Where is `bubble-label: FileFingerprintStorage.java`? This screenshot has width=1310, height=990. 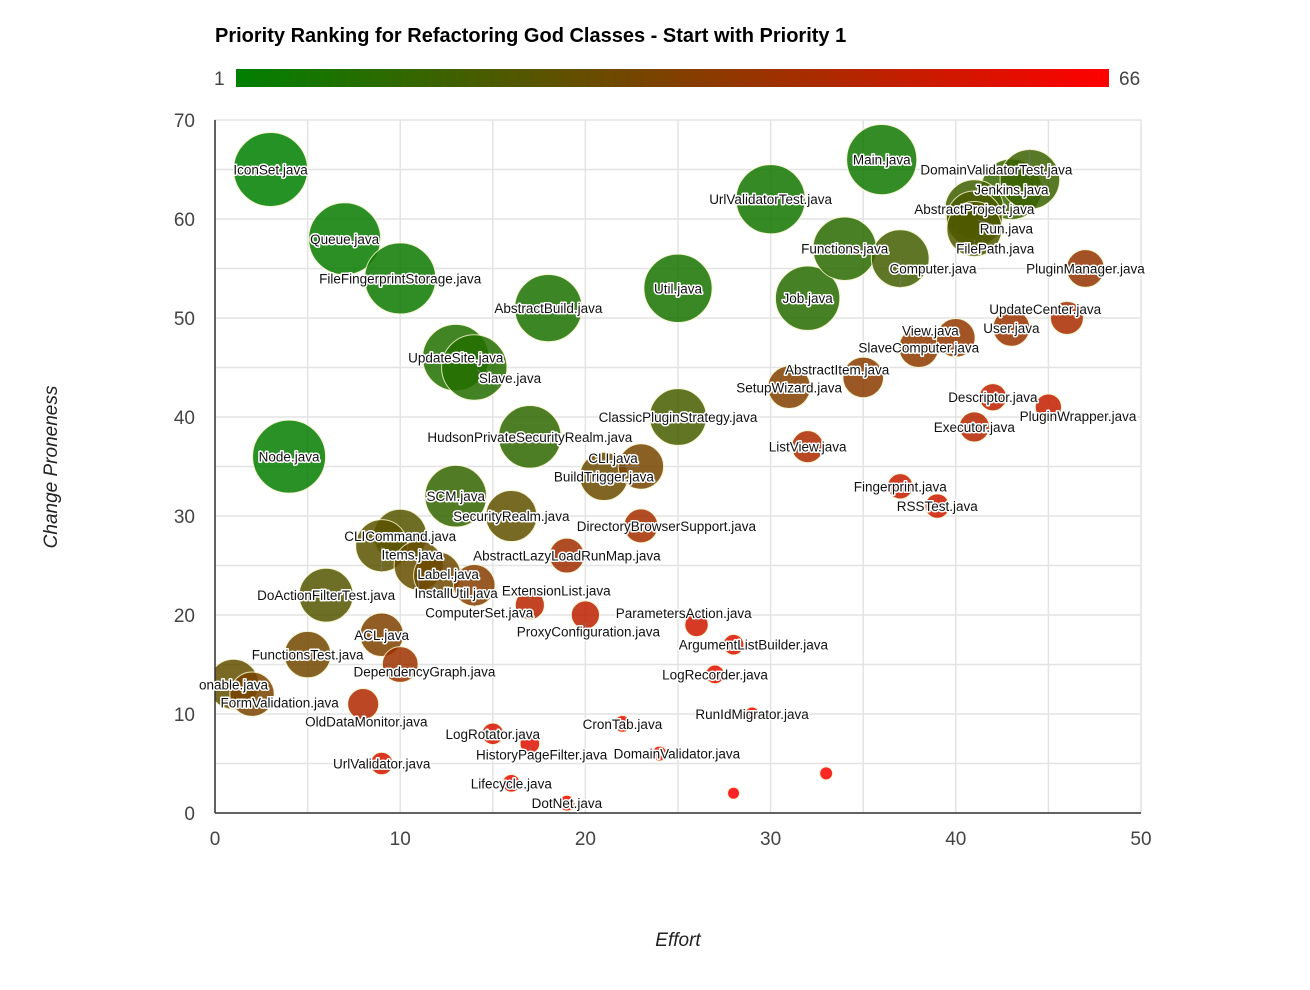
bubble-label: FileFingerprintStorage.java is located at coordinates (400, 278).